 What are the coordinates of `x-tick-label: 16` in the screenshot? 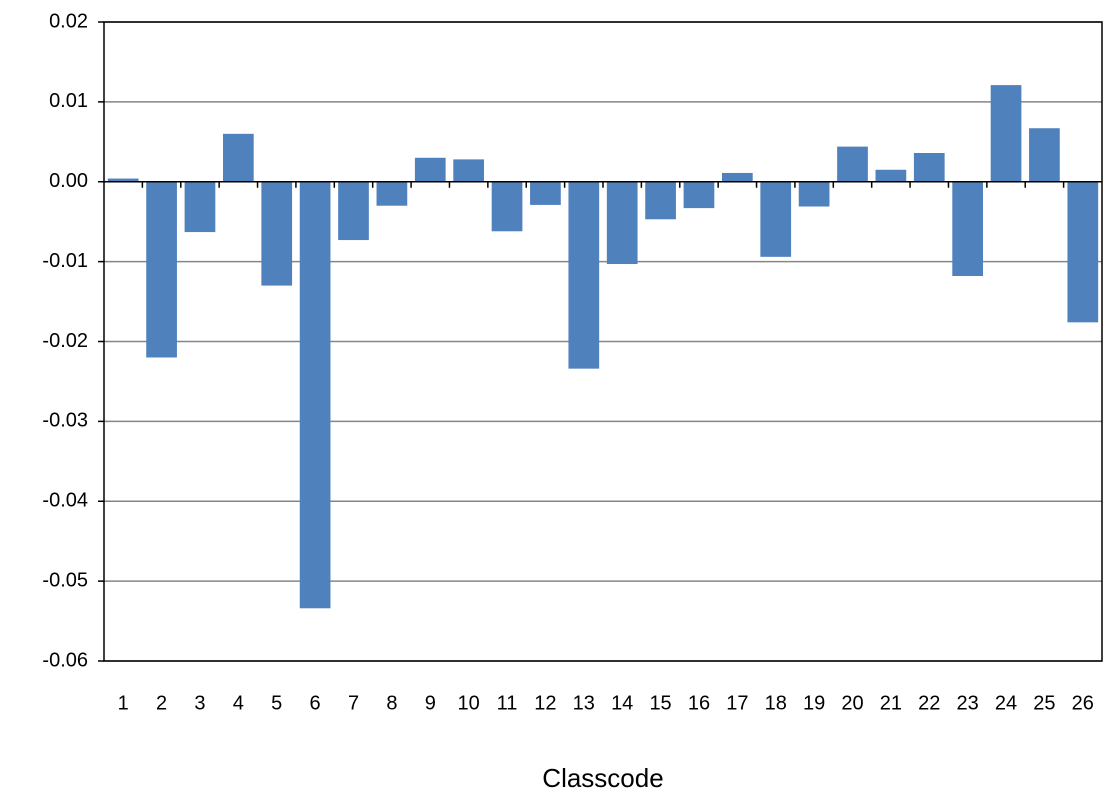 It's located at (699, 703).